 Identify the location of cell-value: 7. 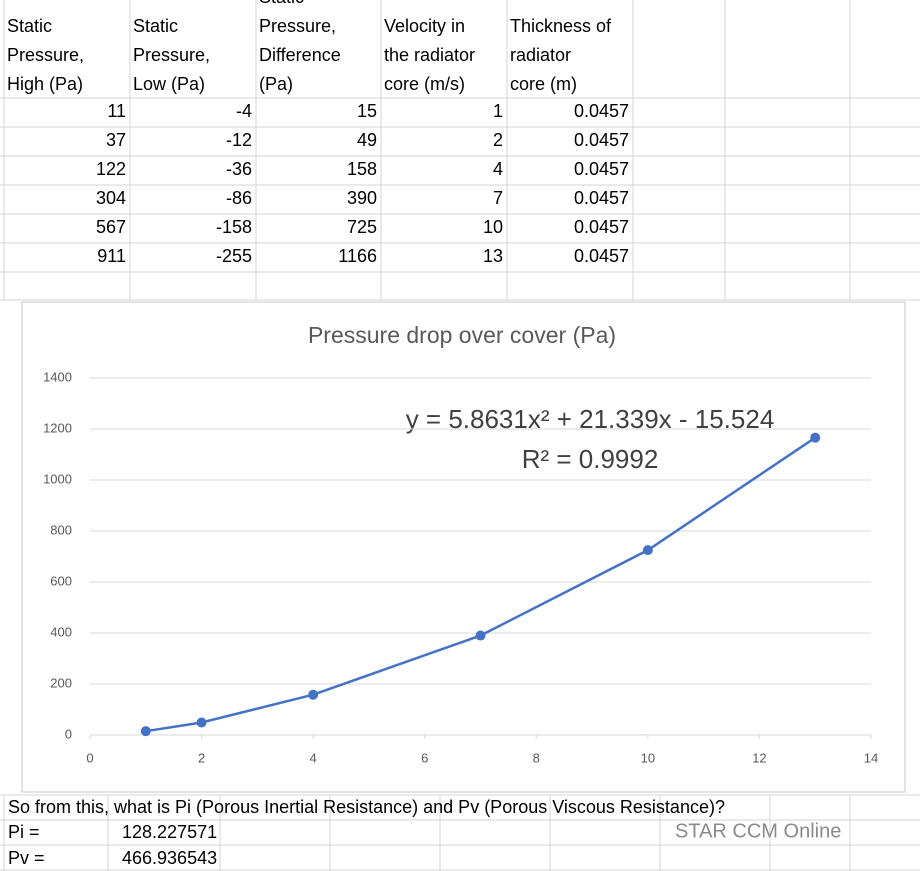
(498, 198).